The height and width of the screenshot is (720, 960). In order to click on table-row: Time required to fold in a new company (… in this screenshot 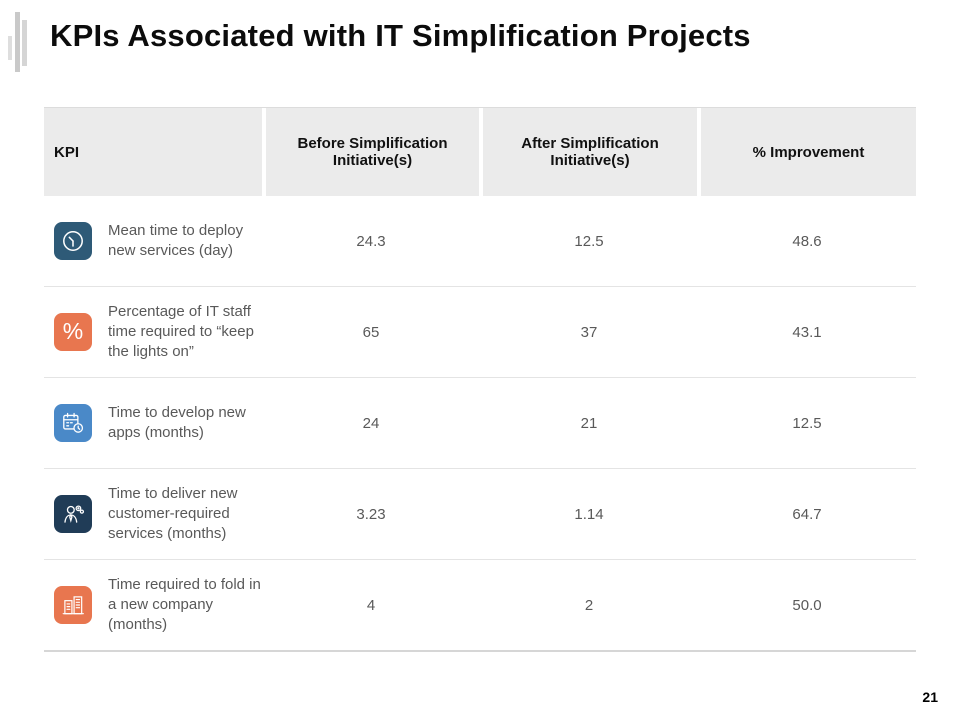, I will do `click(480, 606)`.